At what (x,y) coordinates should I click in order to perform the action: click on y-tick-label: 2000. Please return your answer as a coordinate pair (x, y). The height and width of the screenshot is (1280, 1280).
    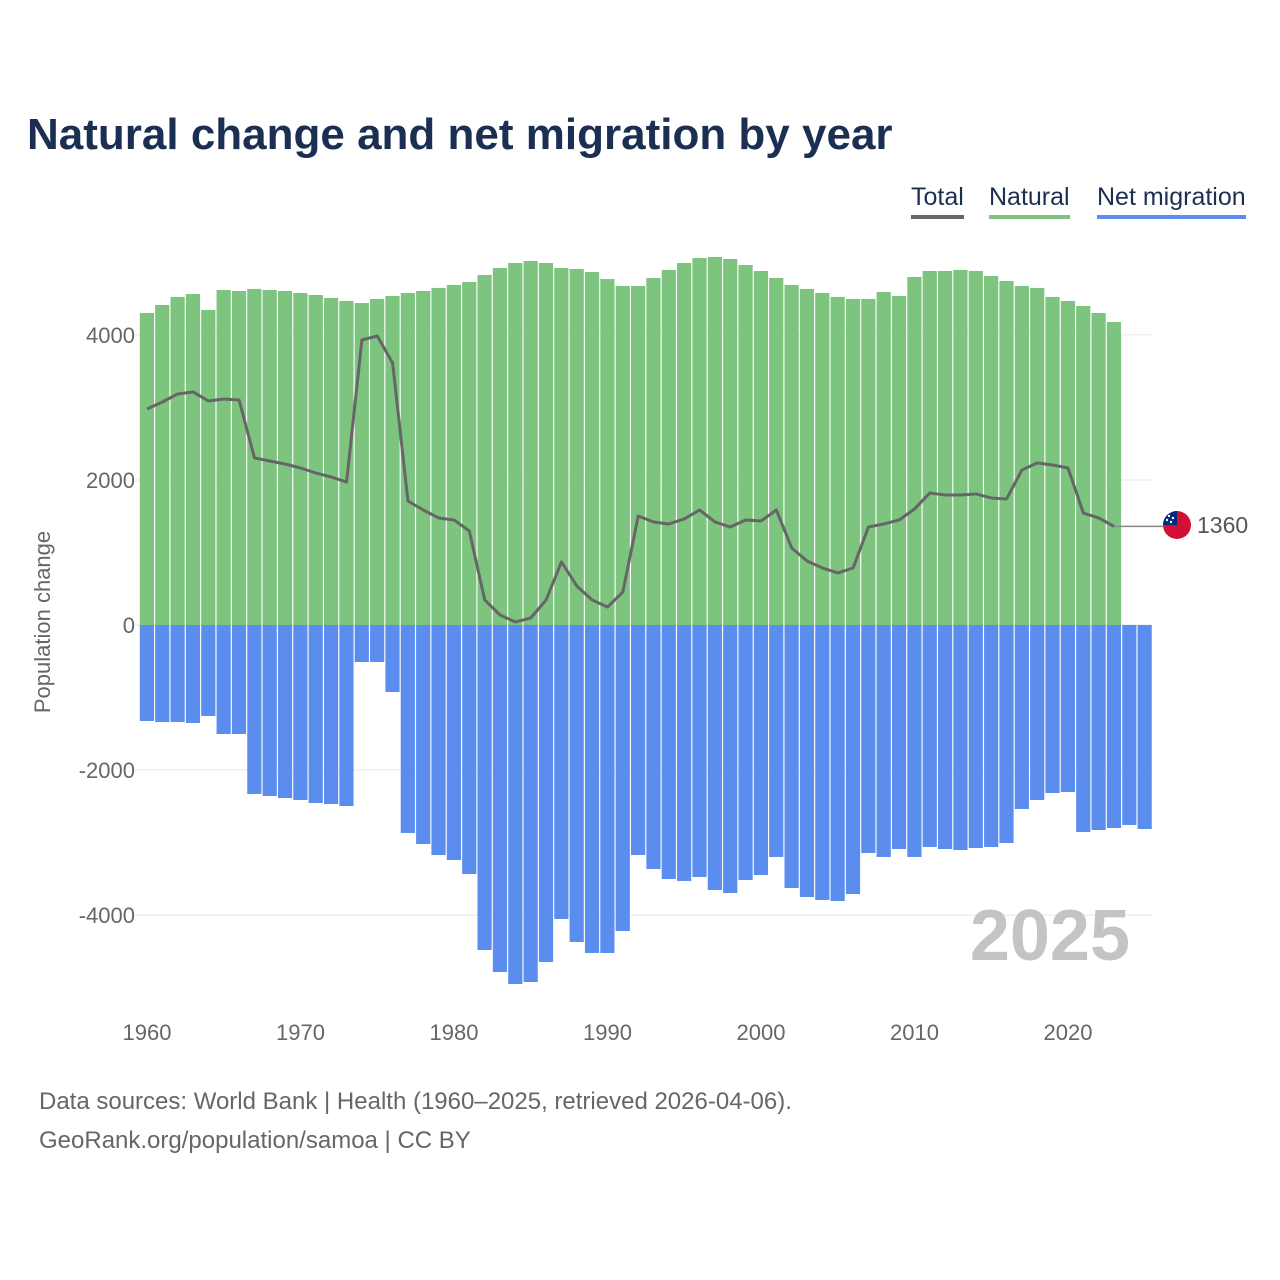
    Looking at the image, I should click on (110, 480).